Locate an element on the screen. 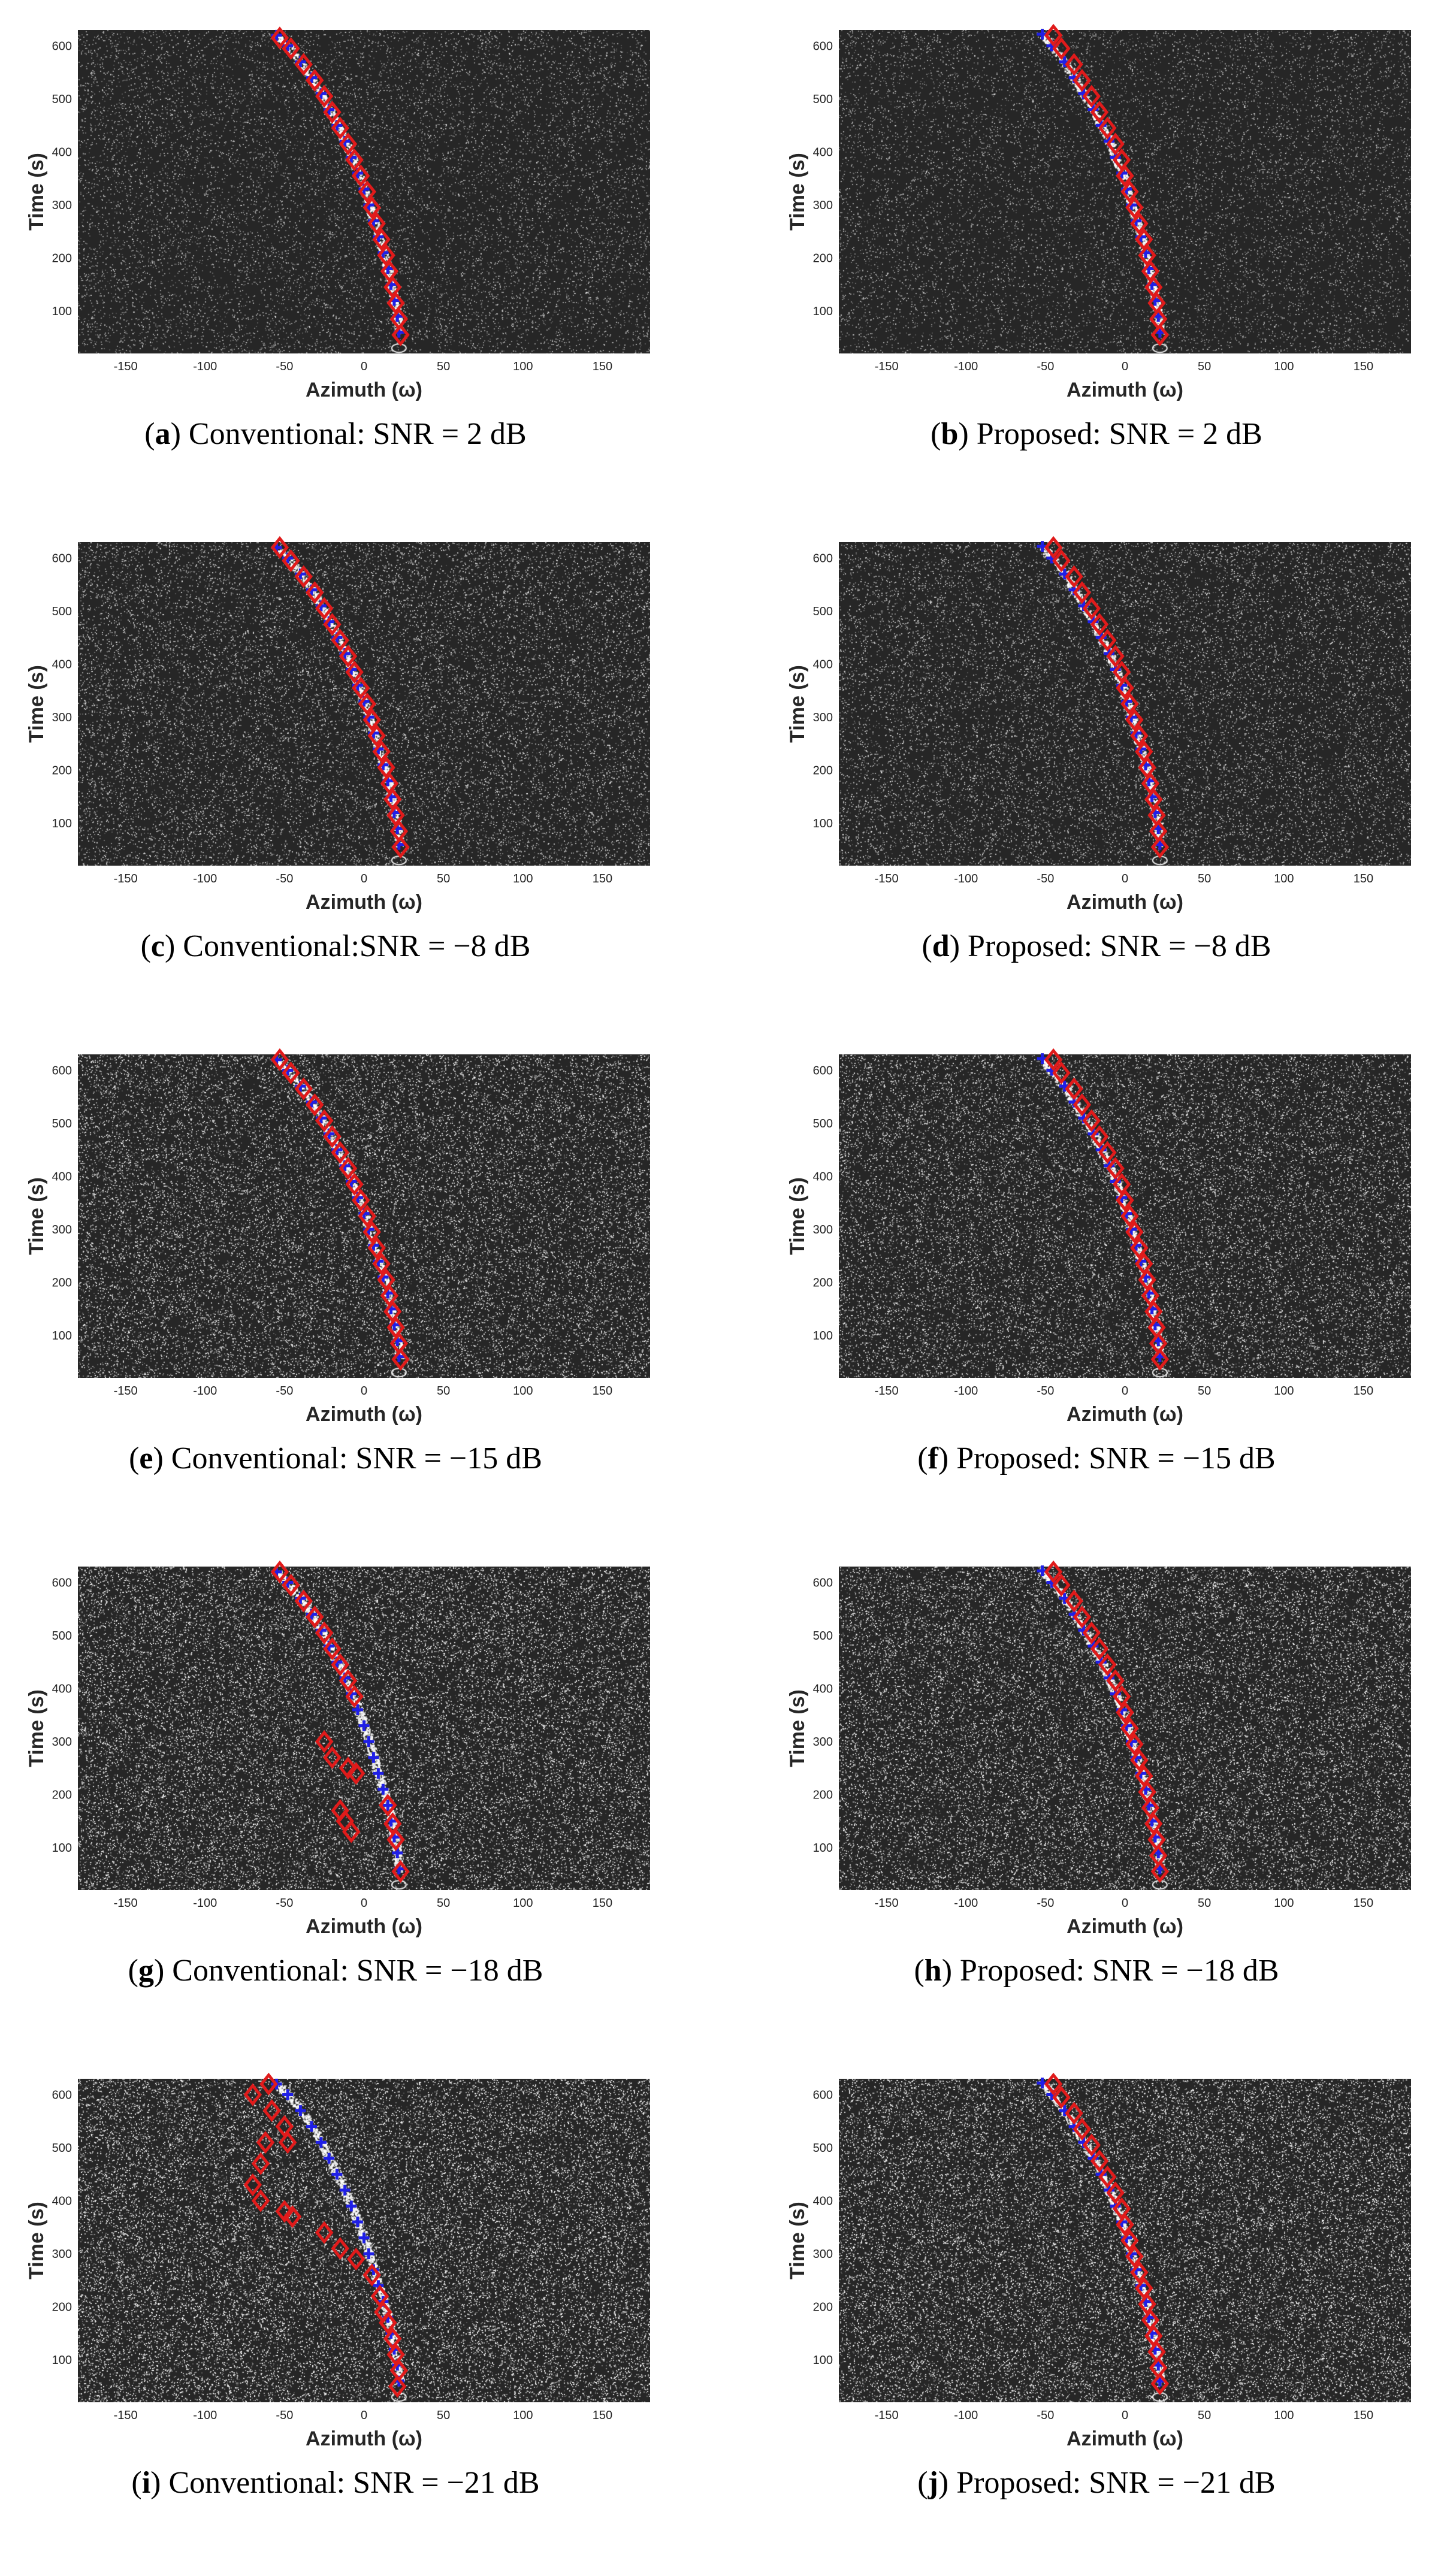 The height and width of the screenshot is (2576, 1432). panel-caption: (g) Conventional: SNR = −18 dB is located at coordinates (335, 1970).